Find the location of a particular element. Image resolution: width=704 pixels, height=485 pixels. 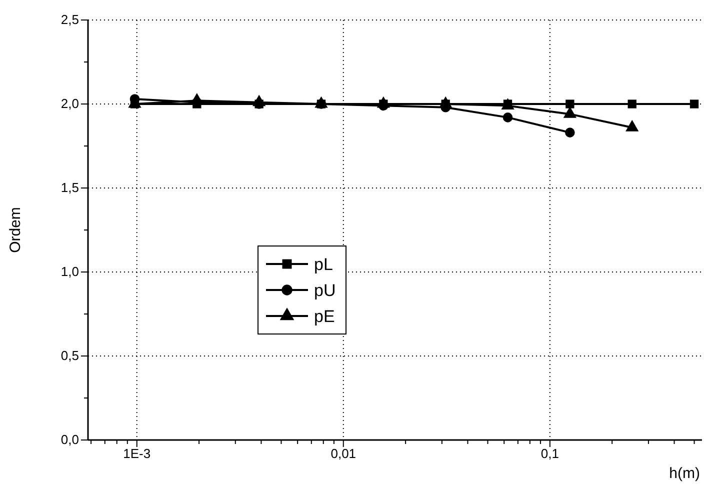

y-tick-label: 1,0 is located at coordinates (69, 272).